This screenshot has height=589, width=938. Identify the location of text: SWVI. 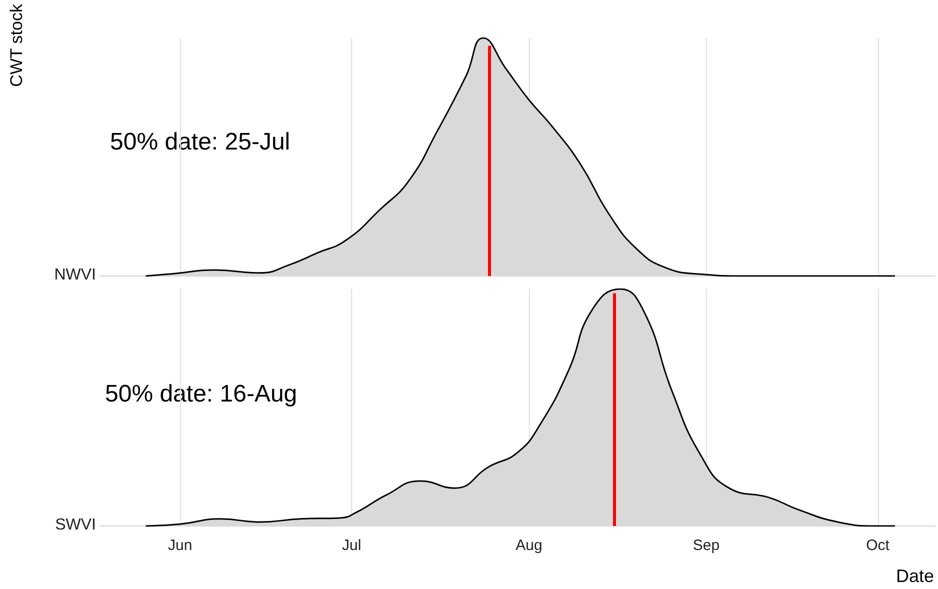
(75, 525).